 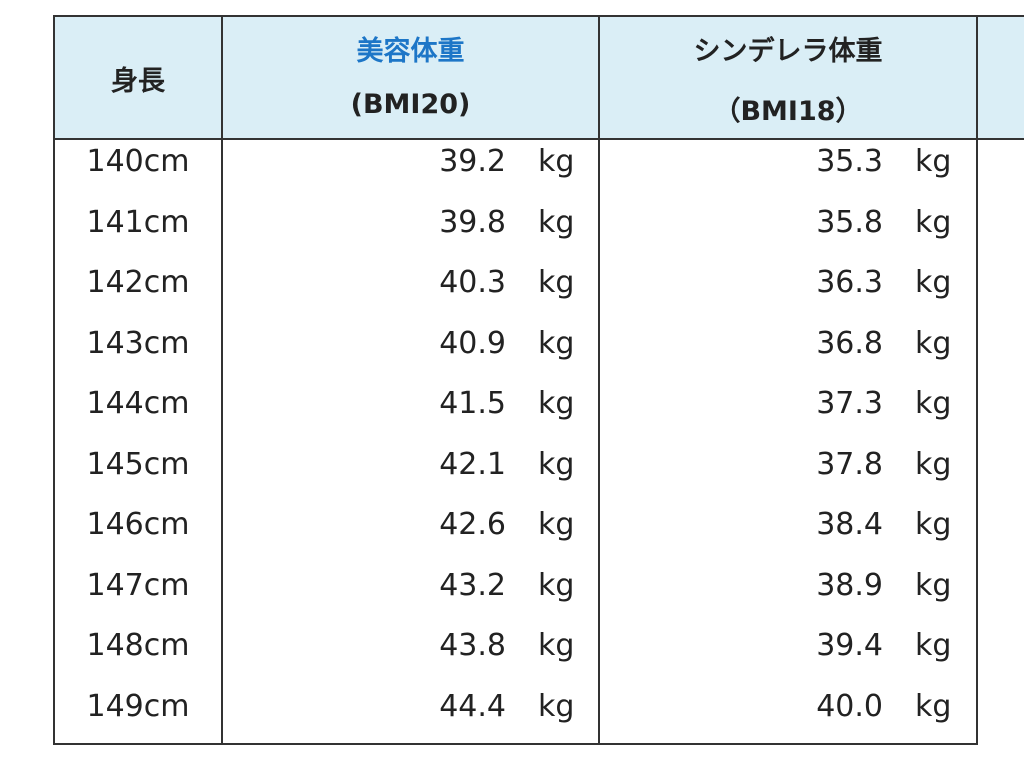 What do you see at coordinates (849, 161) in the screenshot?
I see `value-cell: 35.3` at bounding box center [849, 161].